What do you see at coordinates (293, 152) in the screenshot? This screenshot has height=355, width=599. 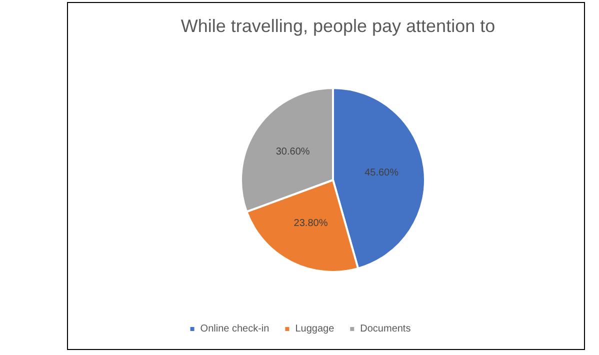 I see `data-label: 30.60%` at bounding box center [293, 152].